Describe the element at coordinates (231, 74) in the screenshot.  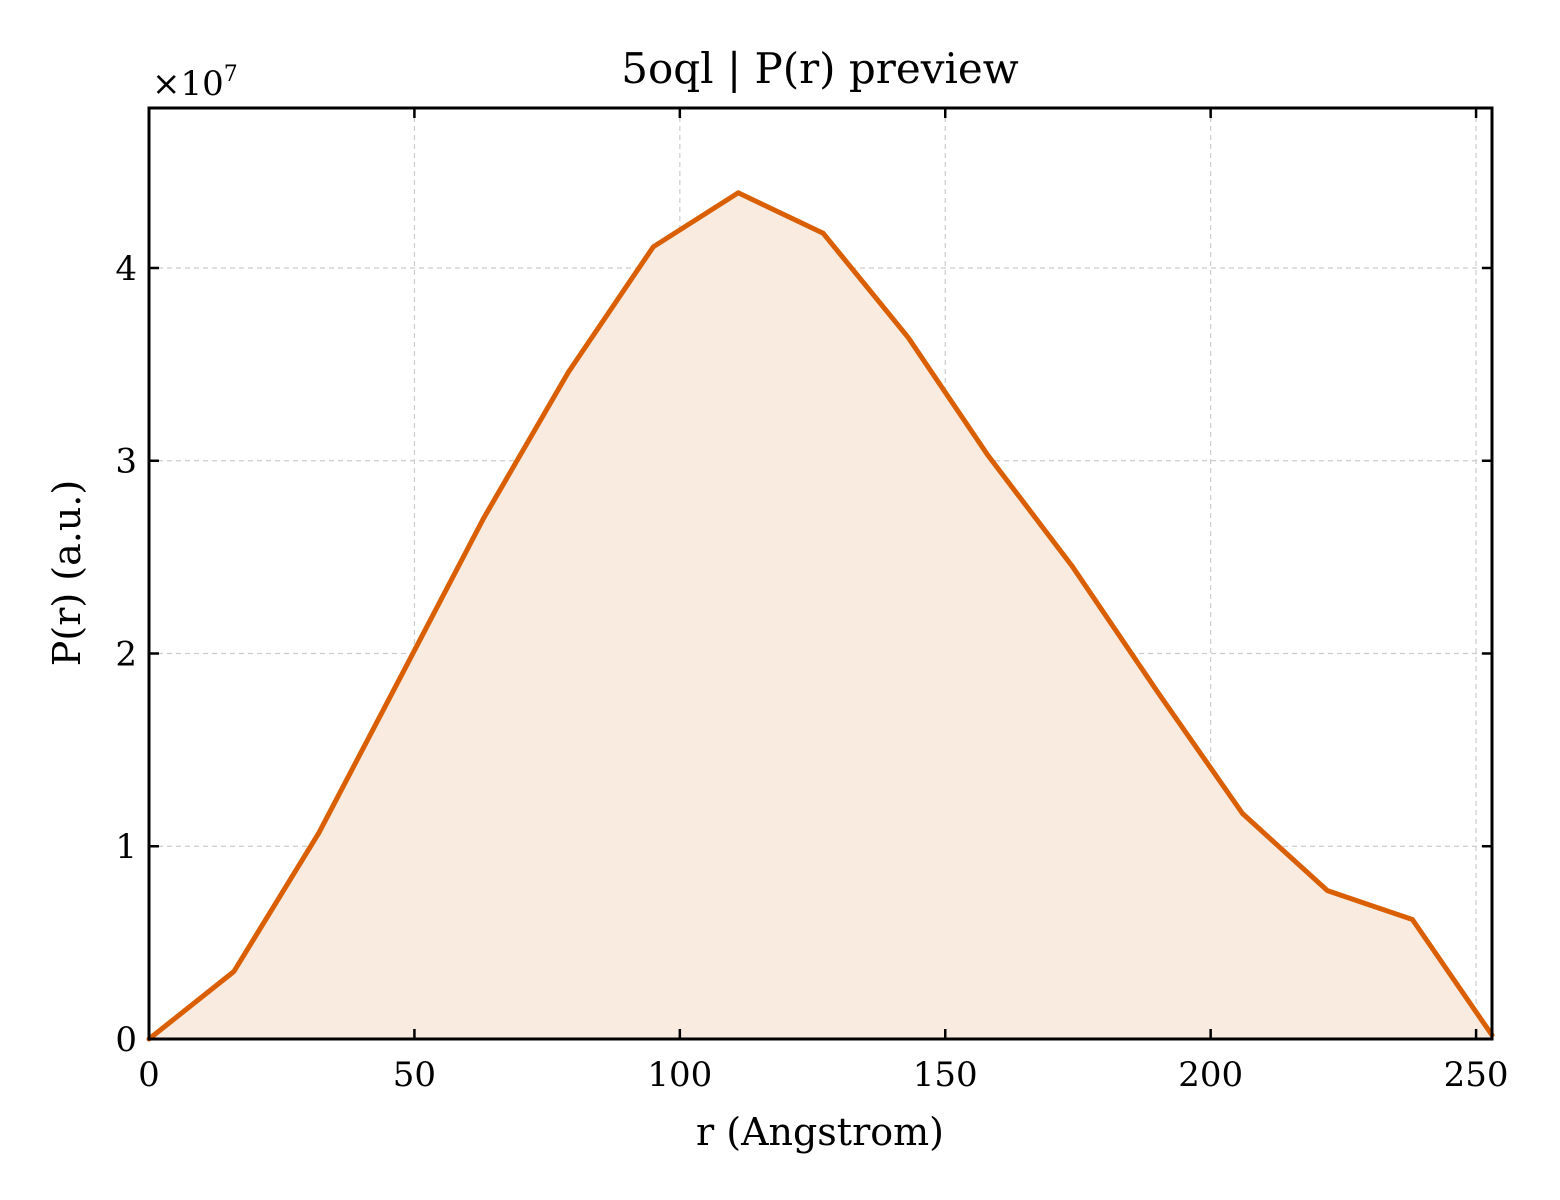
I see `y-axis-offset-exponent: 7` at that location.